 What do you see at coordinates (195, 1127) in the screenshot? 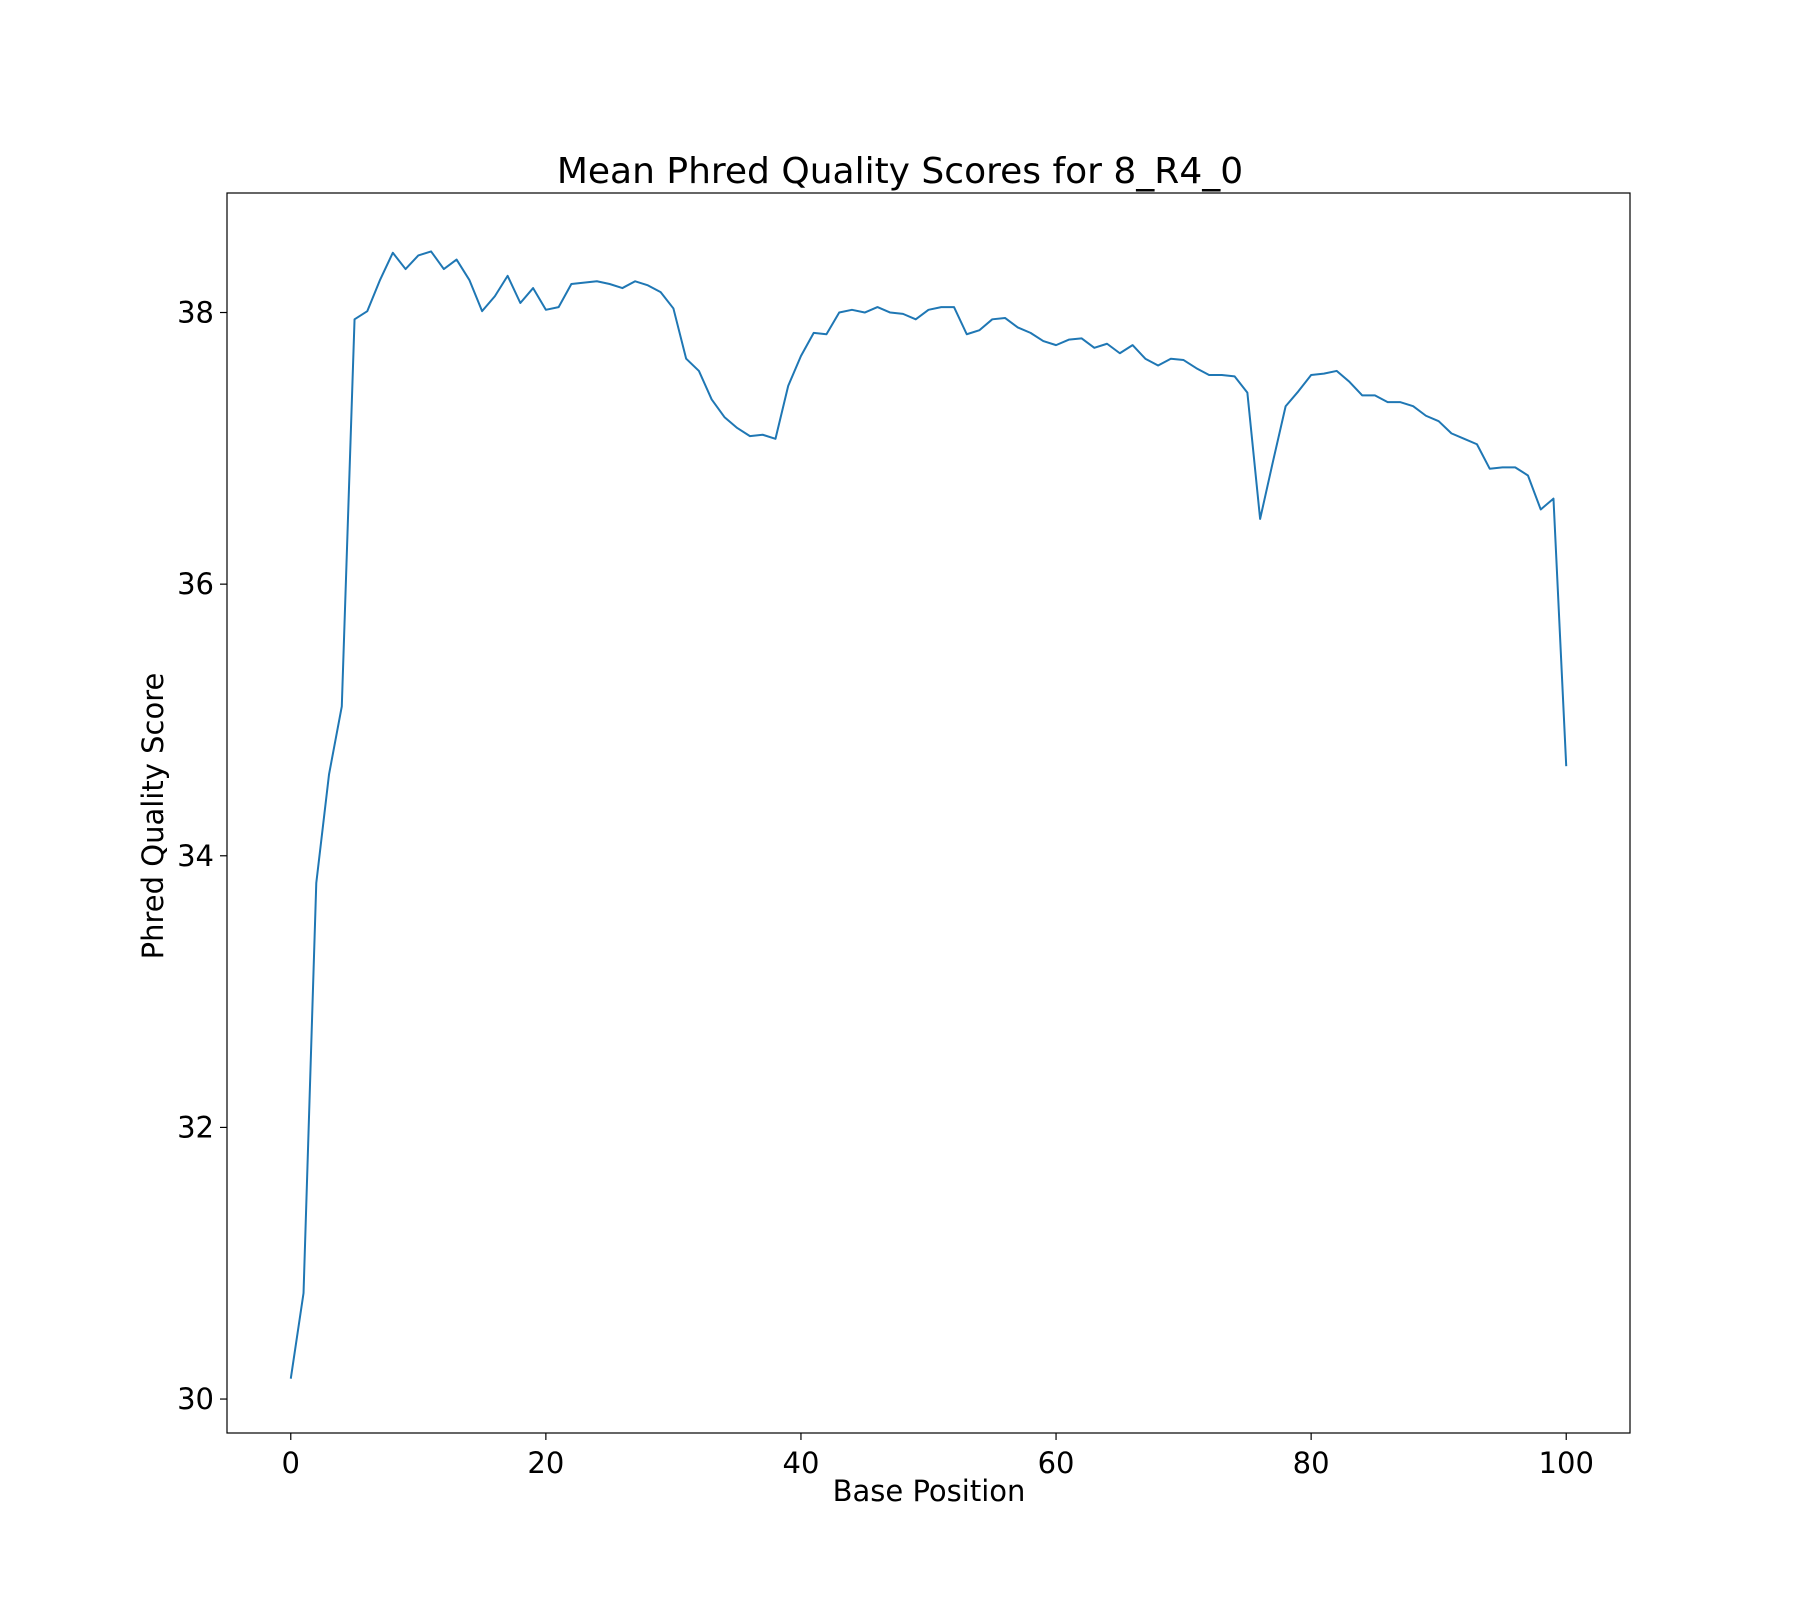
I see `y-tick-label: 32` at bounding box center [195, 1127].